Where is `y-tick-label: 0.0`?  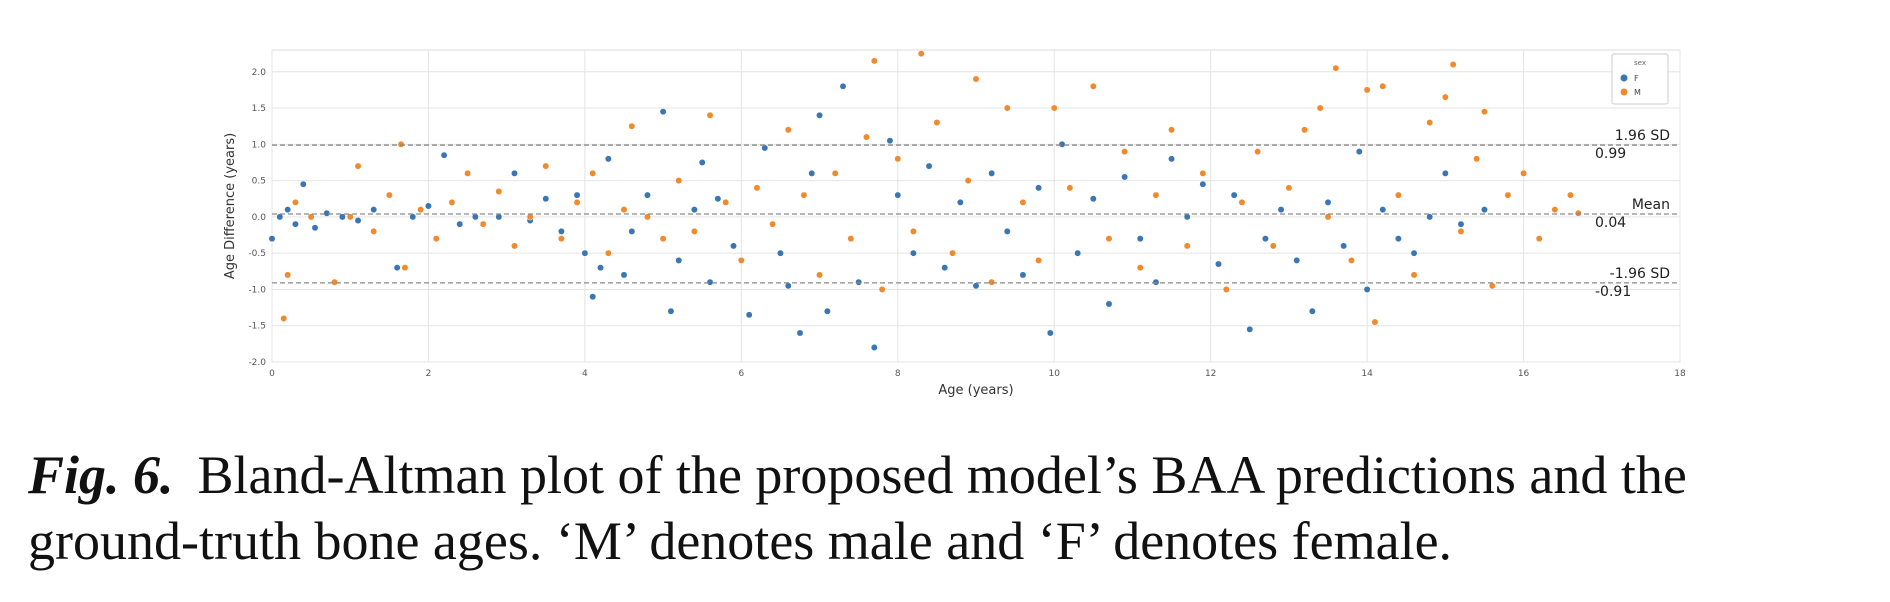 y-tick-label: 0.0 is located at coordinates (259, 218).